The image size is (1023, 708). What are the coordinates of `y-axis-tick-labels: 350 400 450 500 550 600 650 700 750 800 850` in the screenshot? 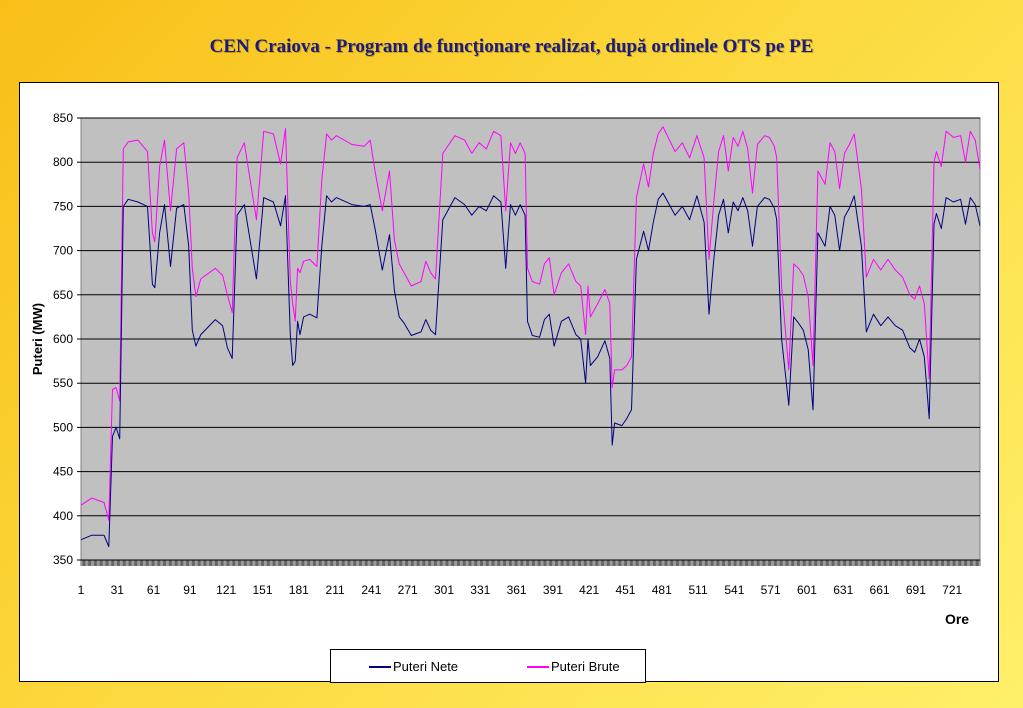 It's located at (63, 339).